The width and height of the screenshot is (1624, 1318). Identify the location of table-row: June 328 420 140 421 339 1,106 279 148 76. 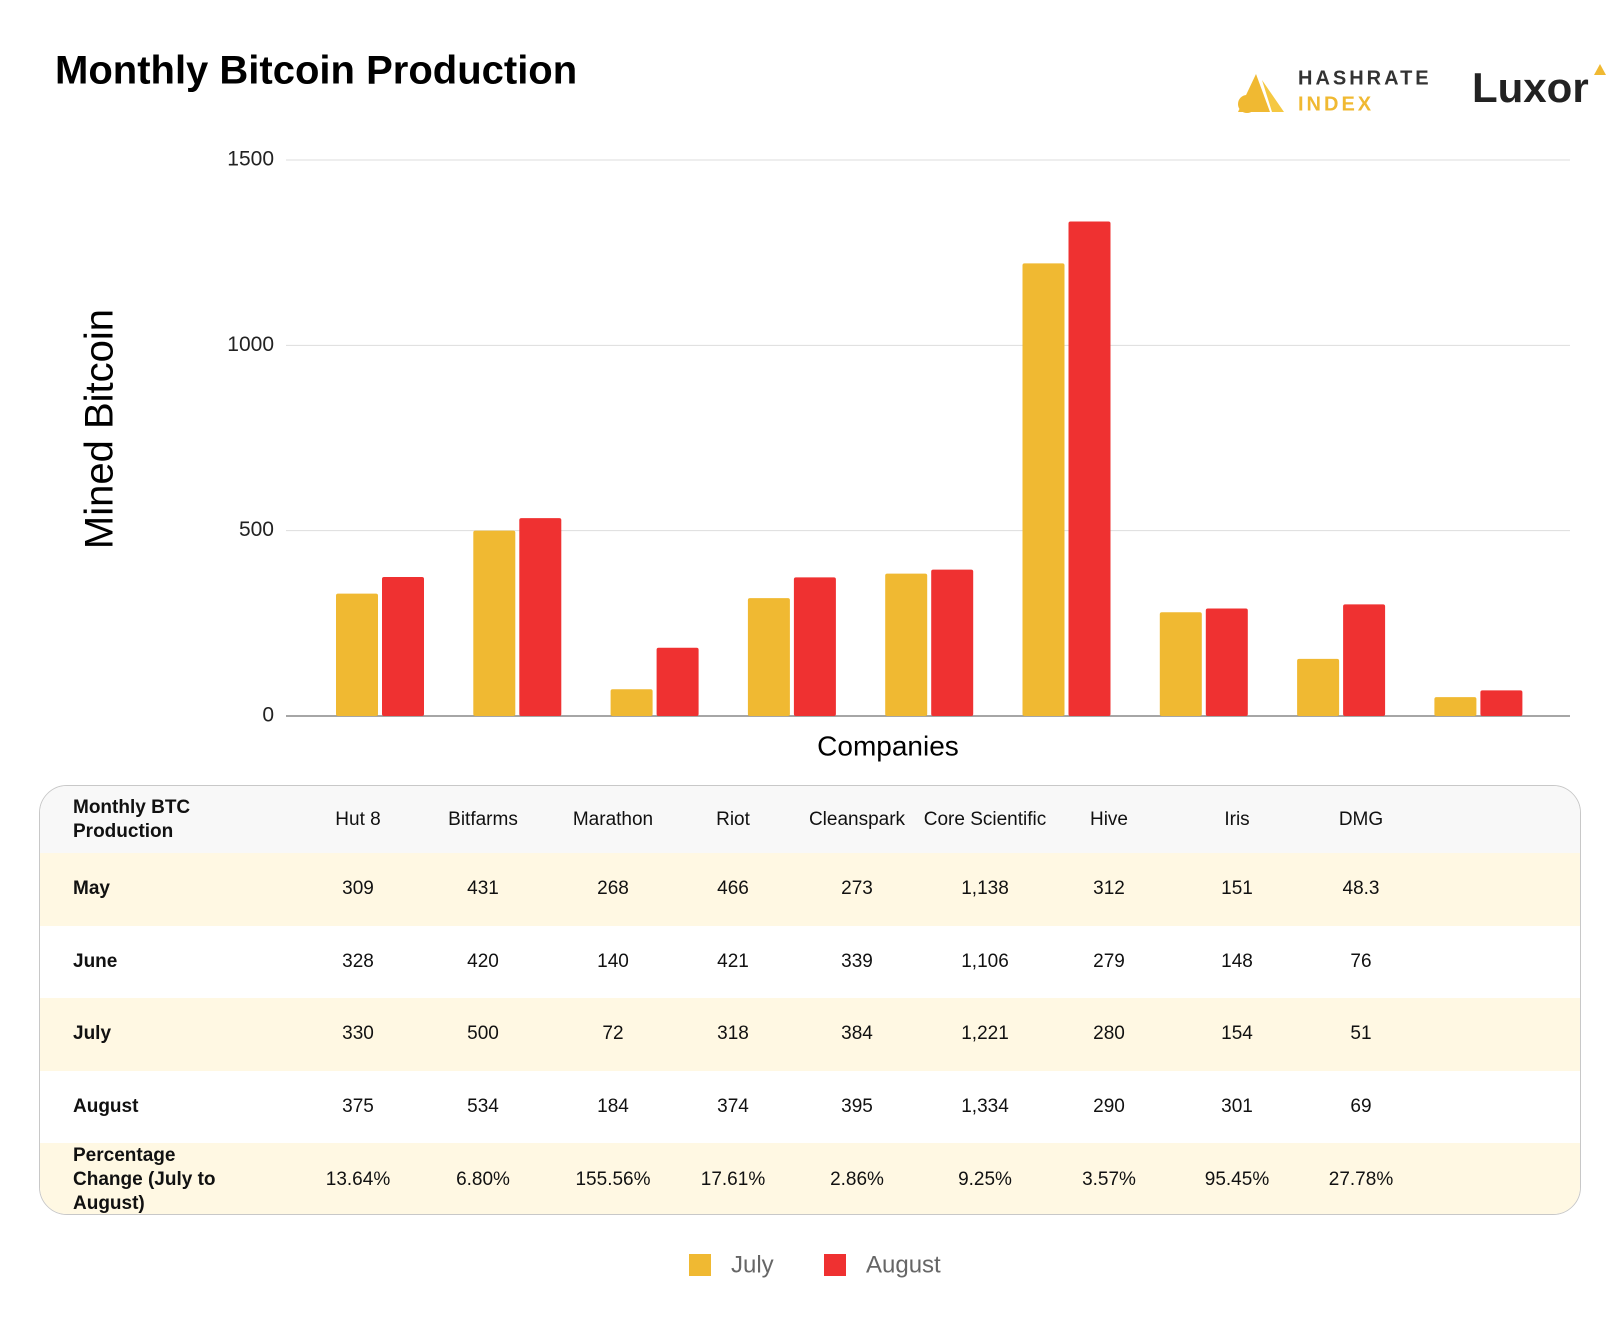
(810, 962).